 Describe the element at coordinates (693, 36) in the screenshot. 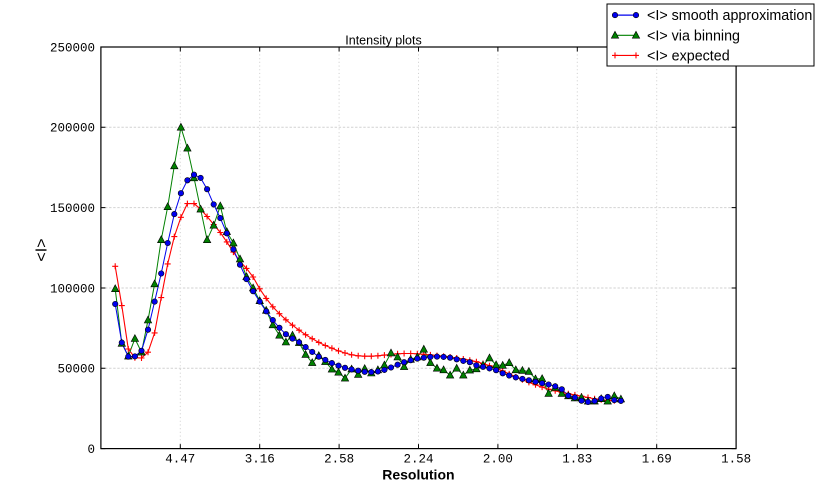

I see `svg-text: <I> via binning` at that location.